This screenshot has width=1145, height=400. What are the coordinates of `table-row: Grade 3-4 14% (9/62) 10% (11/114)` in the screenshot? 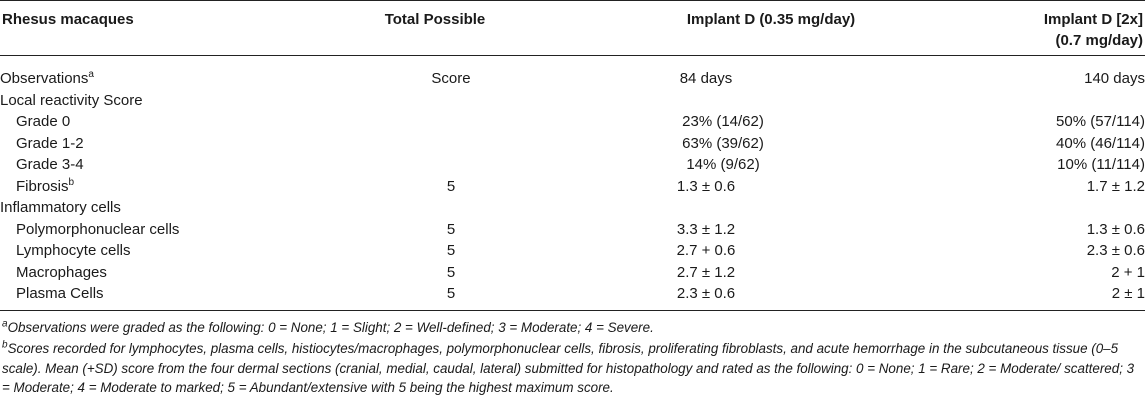 It's located at (572, 165).